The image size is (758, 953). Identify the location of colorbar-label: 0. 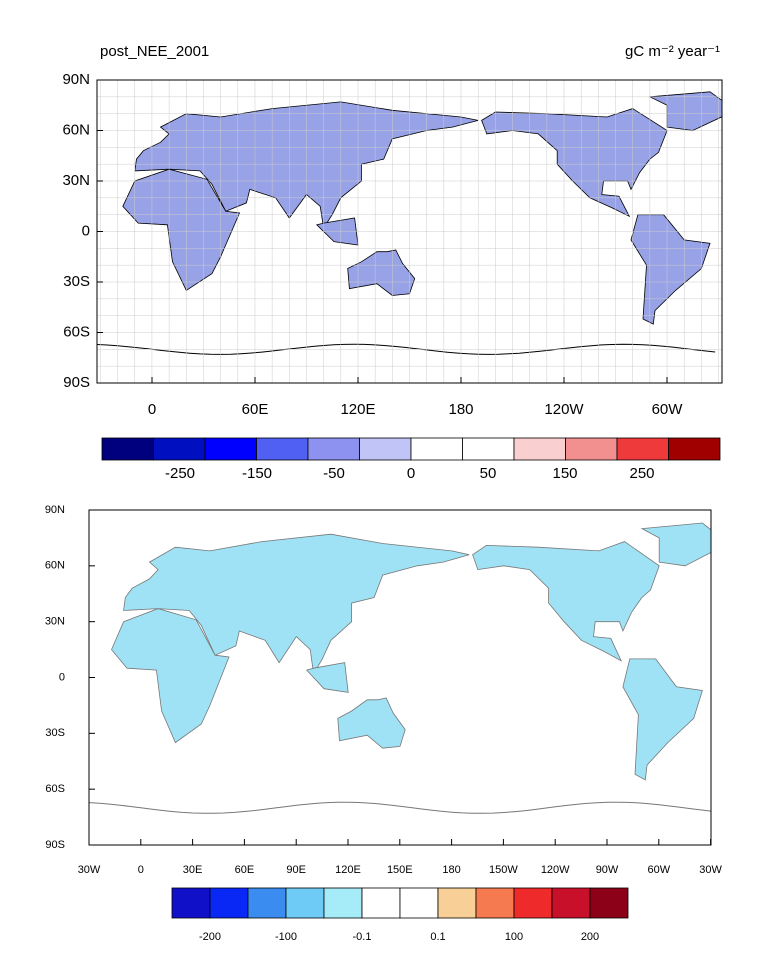
(411, 473).